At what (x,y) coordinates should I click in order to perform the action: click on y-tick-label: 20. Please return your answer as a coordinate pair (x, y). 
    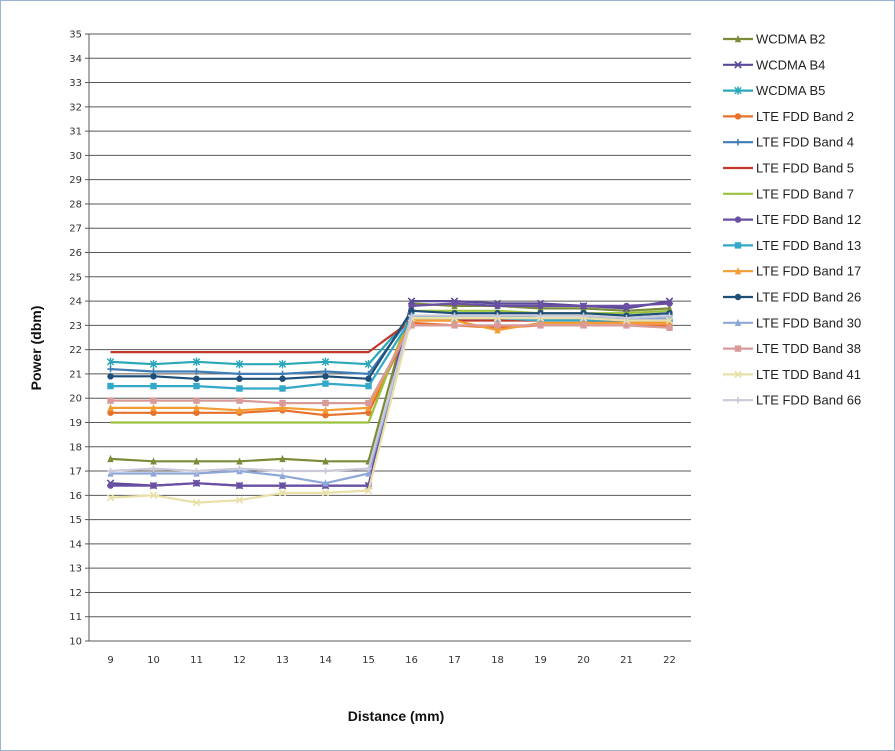
    Looking at the image, I should click on (75, 399).